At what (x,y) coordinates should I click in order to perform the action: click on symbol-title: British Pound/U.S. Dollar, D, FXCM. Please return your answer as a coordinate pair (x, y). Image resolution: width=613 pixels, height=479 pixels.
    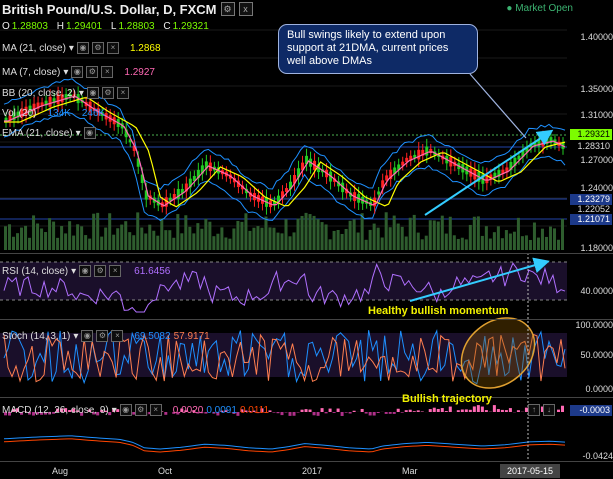
    Looking at the image, I should click on (109, 9).